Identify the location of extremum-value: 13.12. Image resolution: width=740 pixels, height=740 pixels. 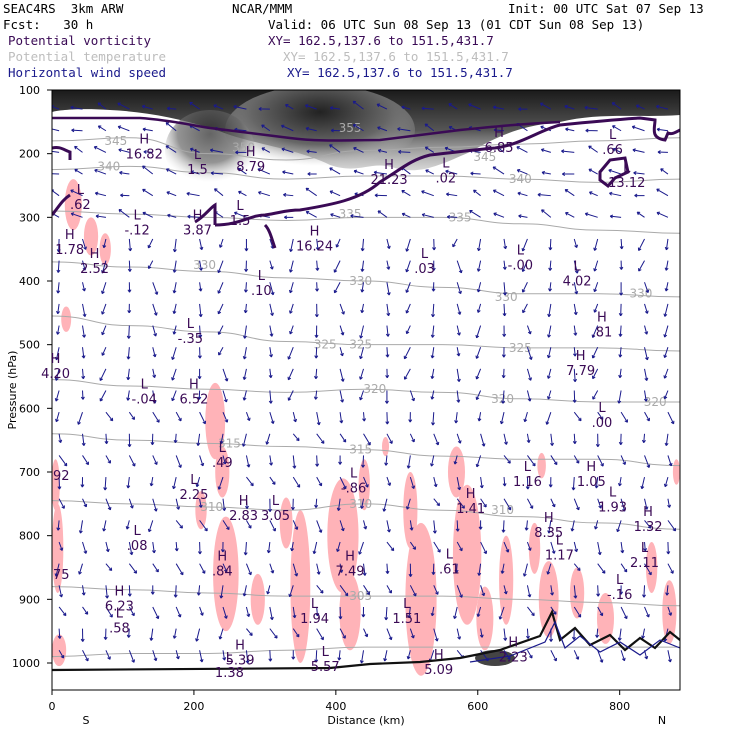
(626, 183).